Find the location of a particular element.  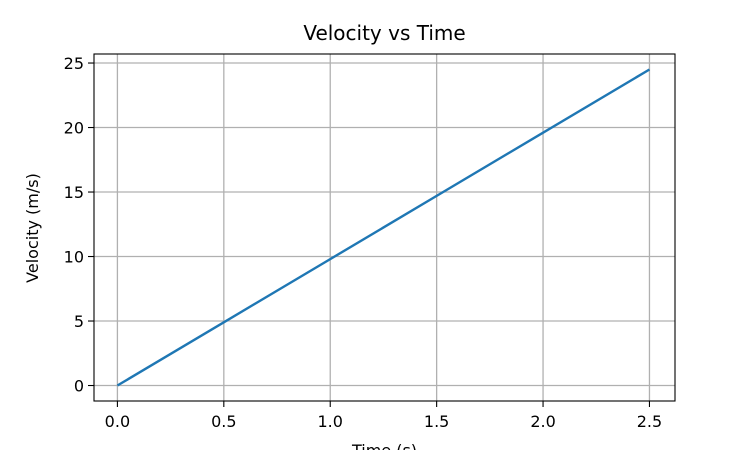

x-tick-label: 0.0 is located at coordinates (117, 421).